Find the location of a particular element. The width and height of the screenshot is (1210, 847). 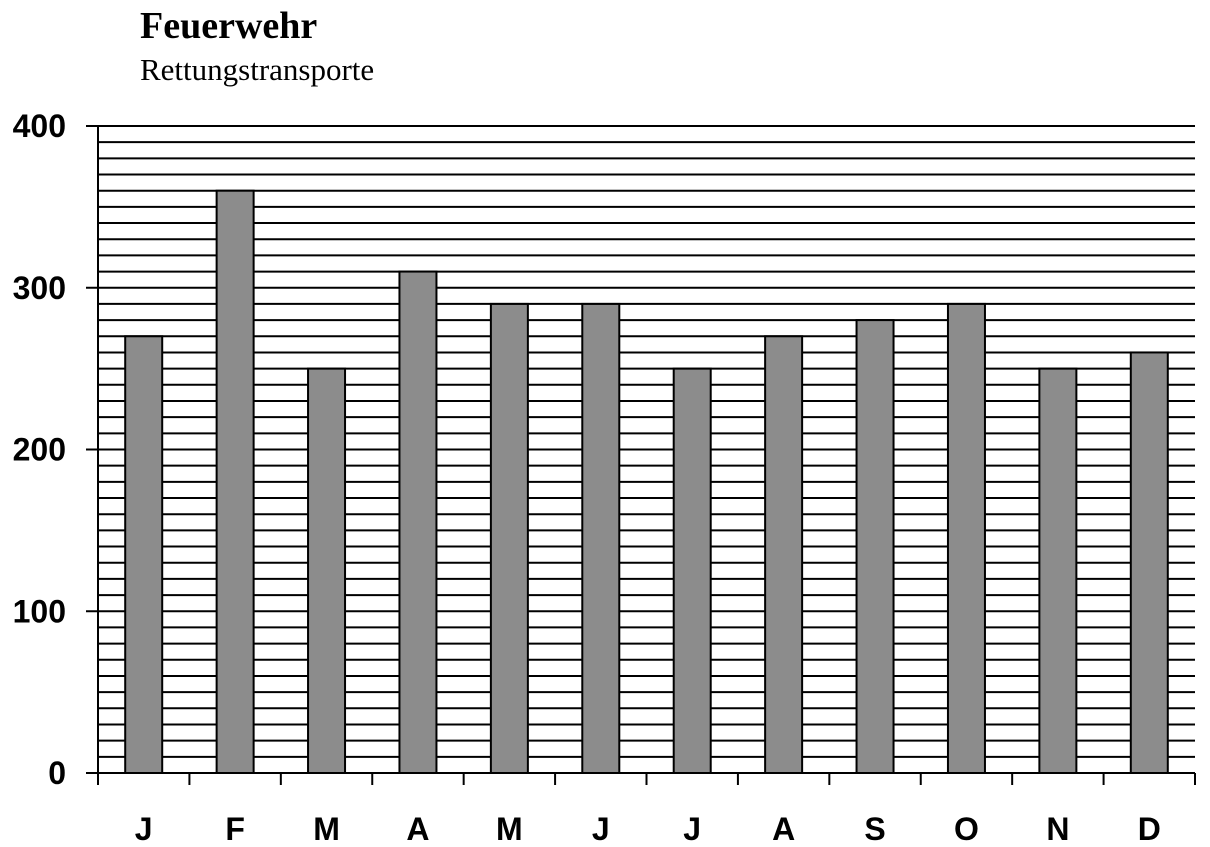

chart-subtitle: Rettungstransporte is located at coordinates (257, 69).